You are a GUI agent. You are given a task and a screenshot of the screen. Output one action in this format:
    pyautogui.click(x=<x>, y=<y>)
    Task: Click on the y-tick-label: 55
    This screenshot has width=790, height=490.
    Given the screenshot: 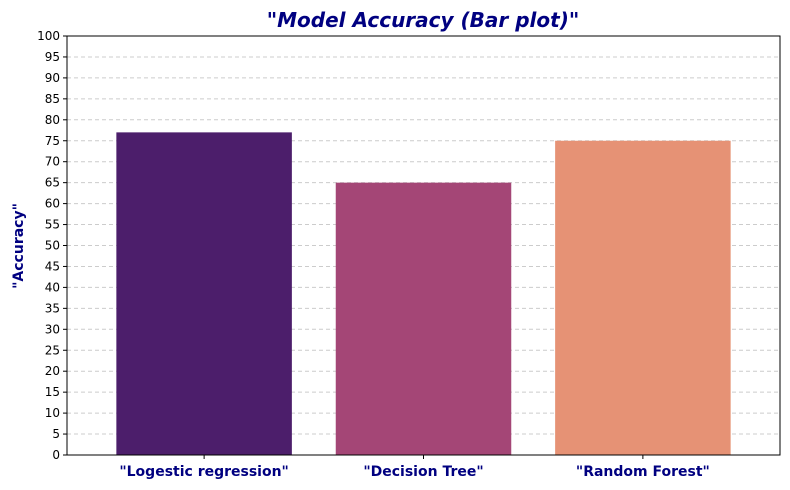 What is the action you would take?
    pyautogui.click(x=52, y=225)
    